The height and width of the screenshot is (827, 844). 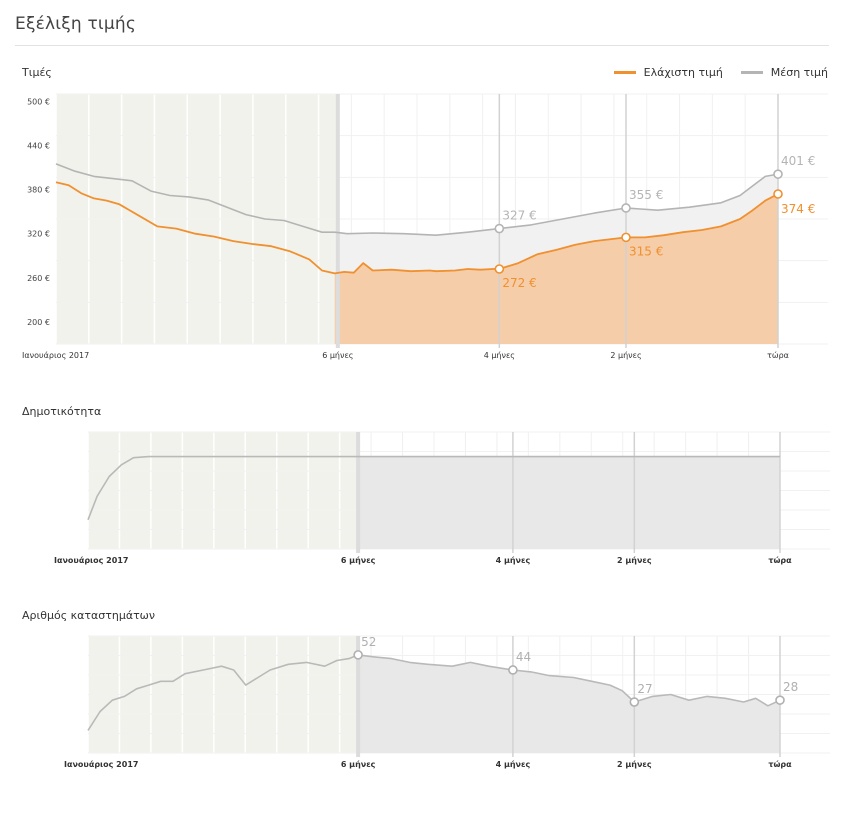 I want to click on chart-legend: Ελάχιστη τιμή Μέση τιμή, so click(x=712, y=72).